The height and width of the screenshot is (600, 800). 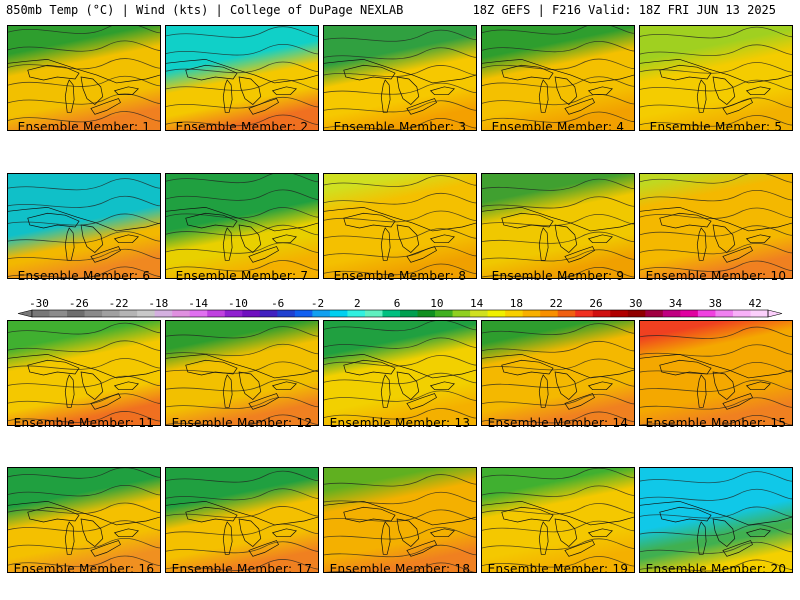 I want to click on colorbar-tick-label: 34, so click(x=676, y=303).